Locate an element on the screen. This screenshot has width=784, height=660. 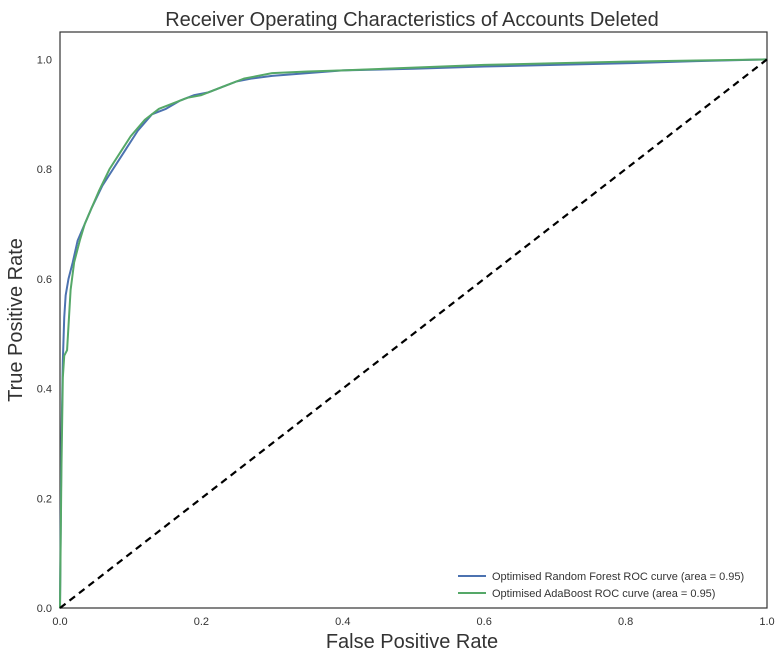
y-tick-label: 1.0 is located at coordinates (44, 60).